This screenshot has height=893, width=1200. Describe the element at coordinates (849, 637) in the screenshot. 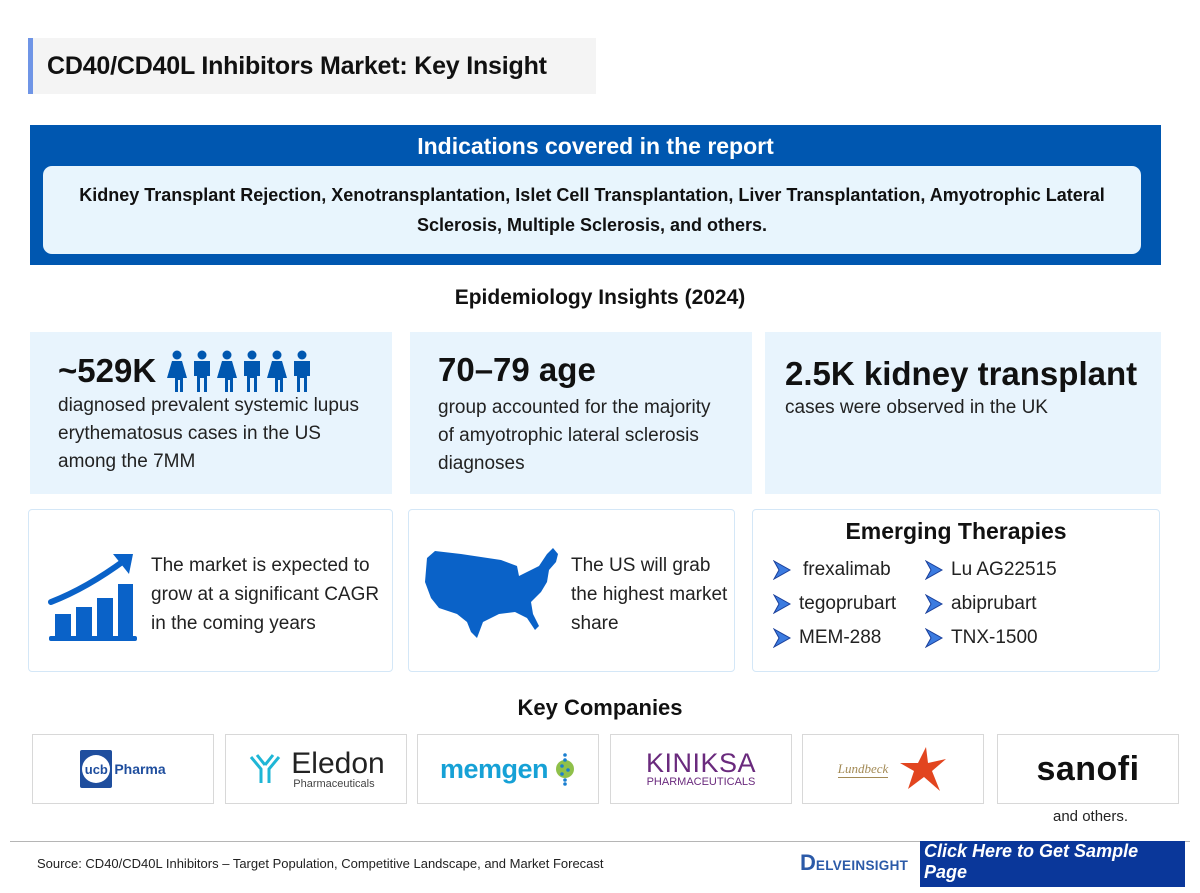

I see `therapy-item: MEM-288` at that location.